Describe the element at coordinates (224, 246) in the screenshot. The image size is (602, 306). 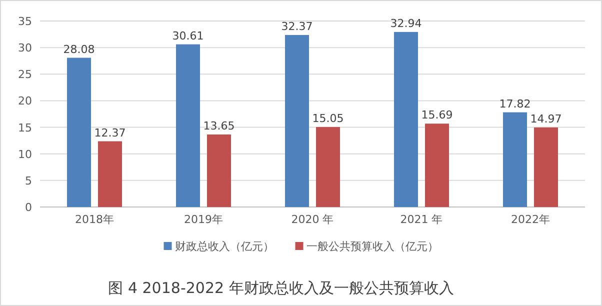
I see `legend-label: 财政总收入（亿元）` at that location.